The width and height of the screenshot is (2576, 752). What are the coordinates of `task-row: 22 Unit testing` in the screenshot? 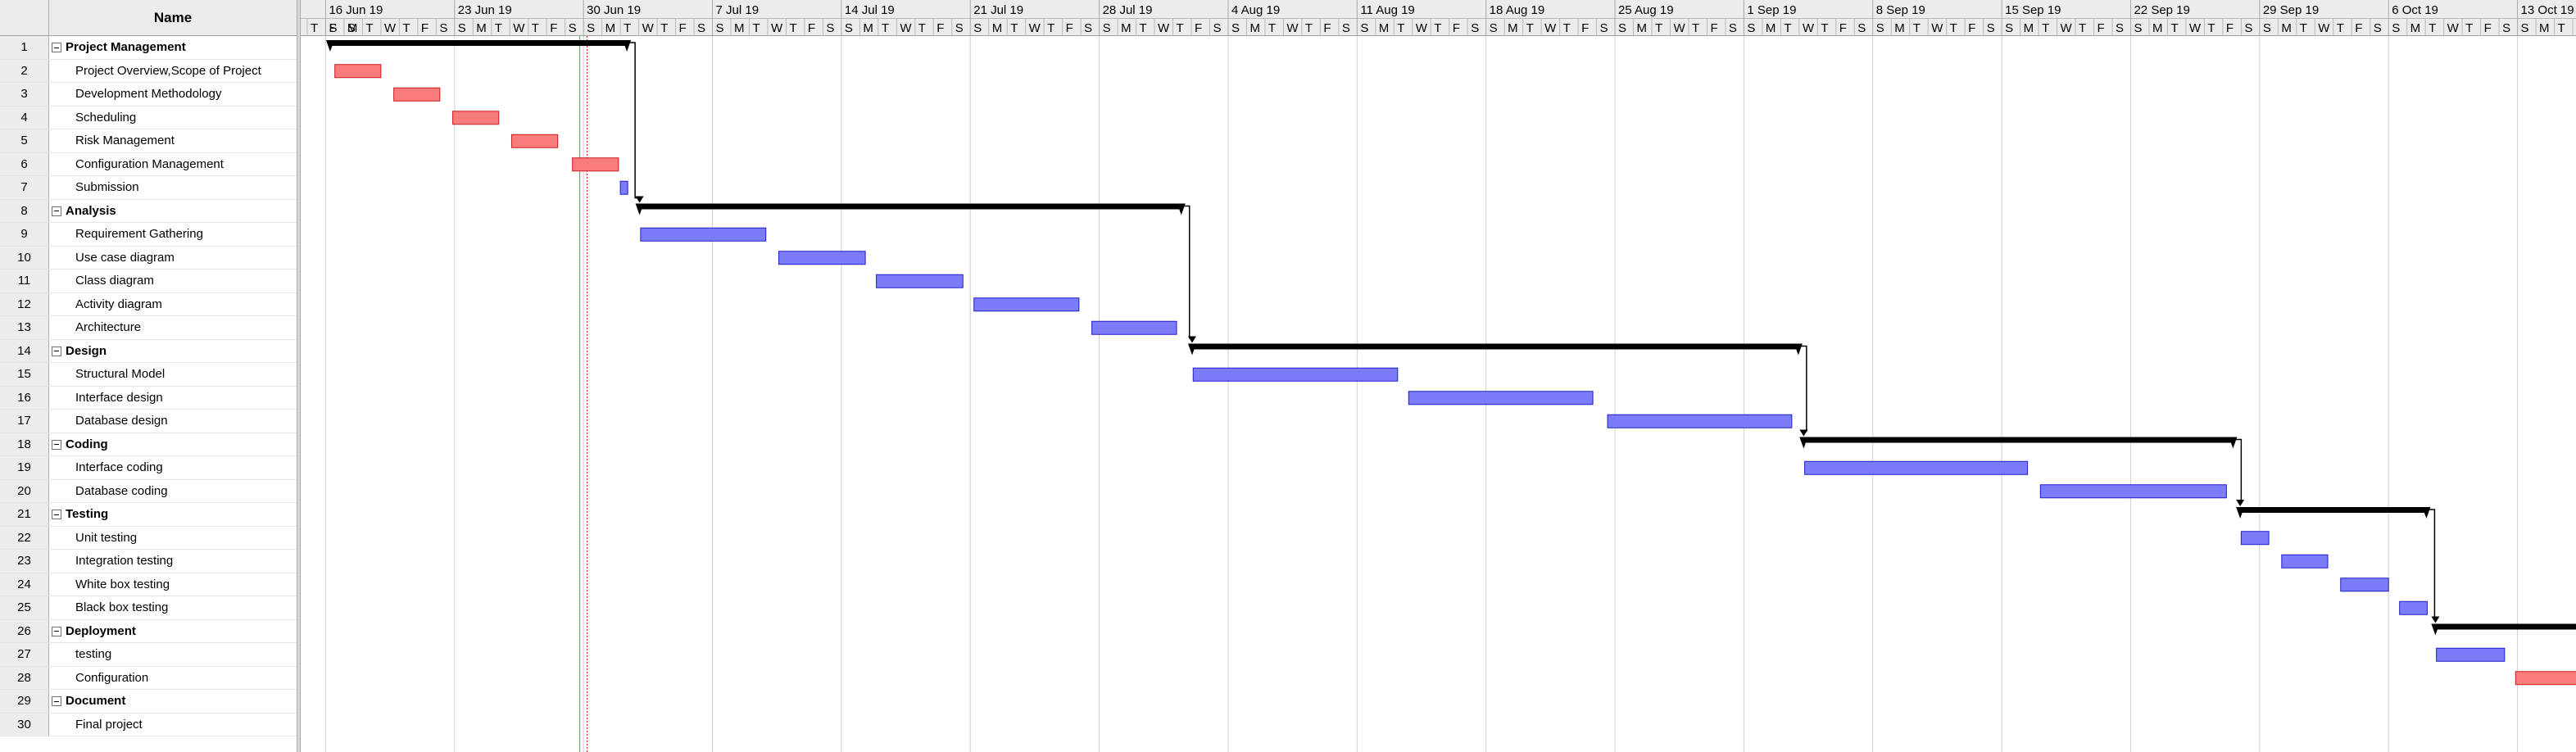 It's located at (148, 538).